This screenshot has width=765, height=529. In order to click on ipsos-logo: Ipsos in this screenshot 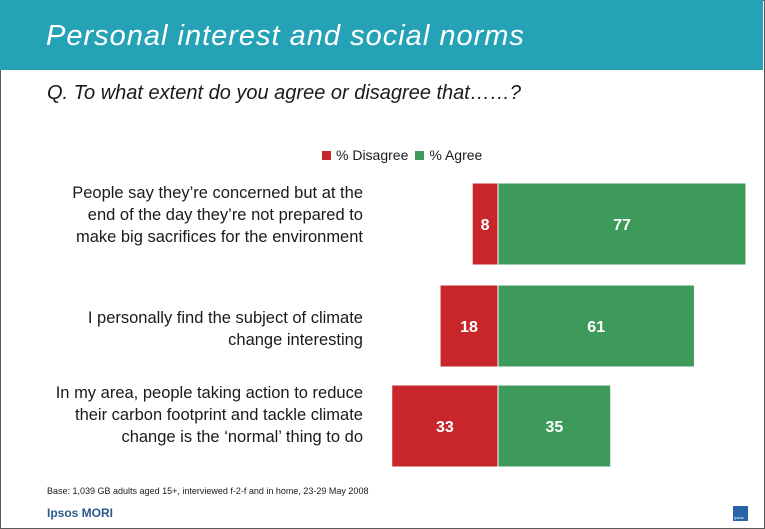, I will do `click(740, 513)`.